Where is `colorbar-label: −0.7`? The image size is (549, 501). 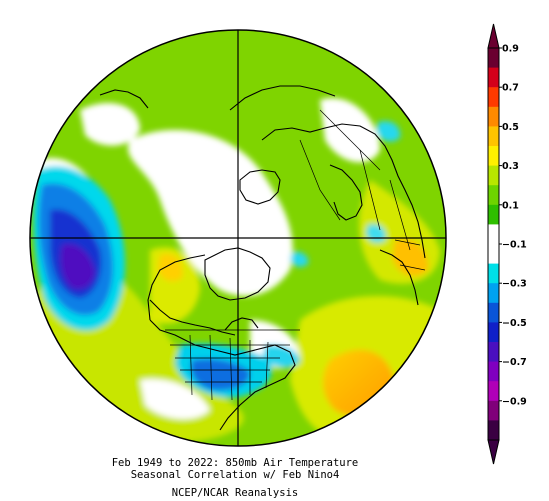 colorbar-label: −0.7 is located at coordinates (514, 362).